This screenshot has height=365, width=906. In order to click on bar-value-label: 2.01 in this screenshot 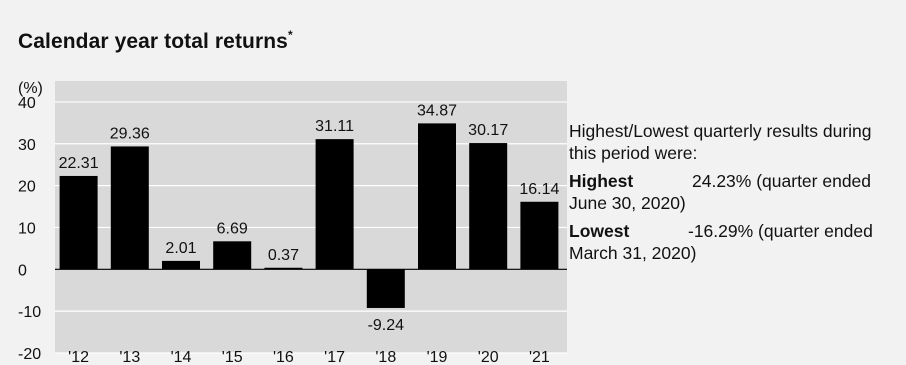, I will do `click(180, 248)`.